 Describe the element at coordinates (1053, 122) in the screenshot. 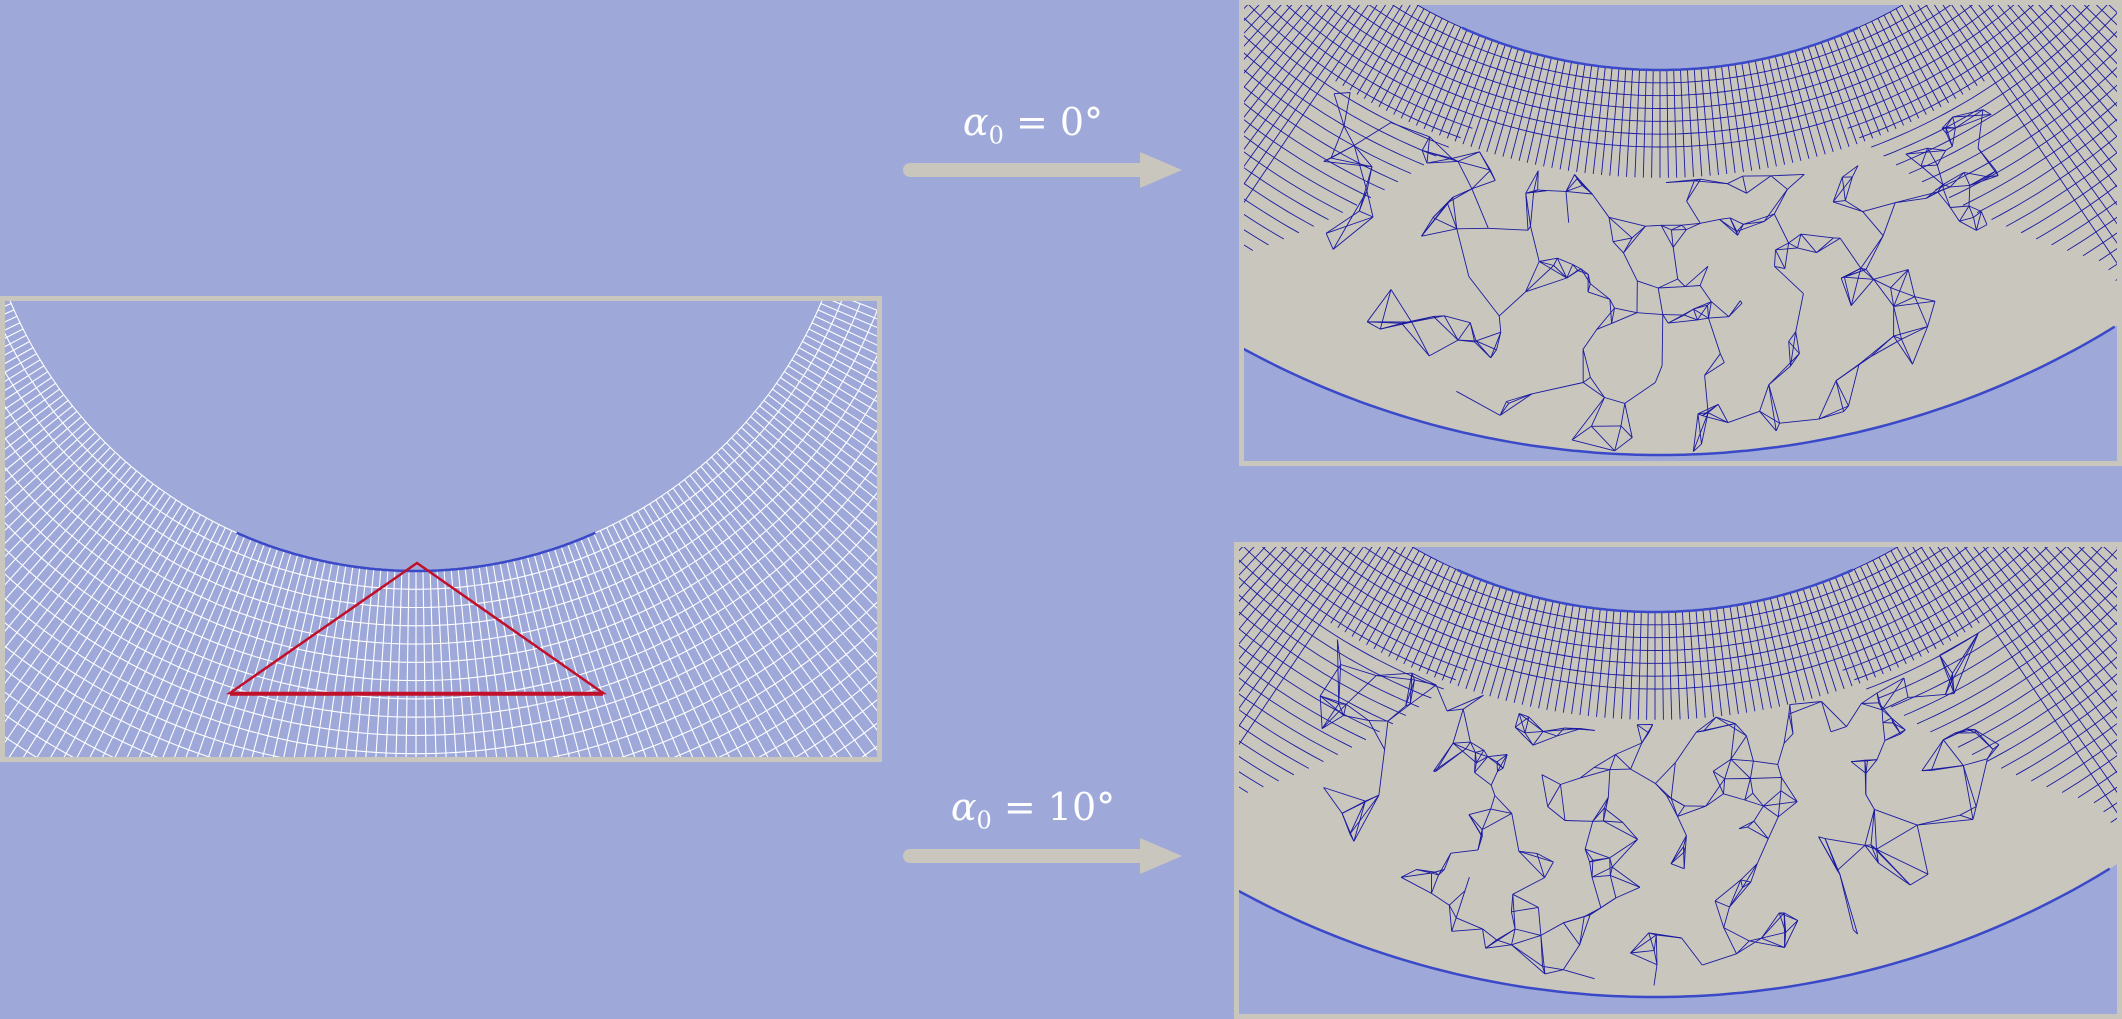

I see `label-value: = 0°` at that location.